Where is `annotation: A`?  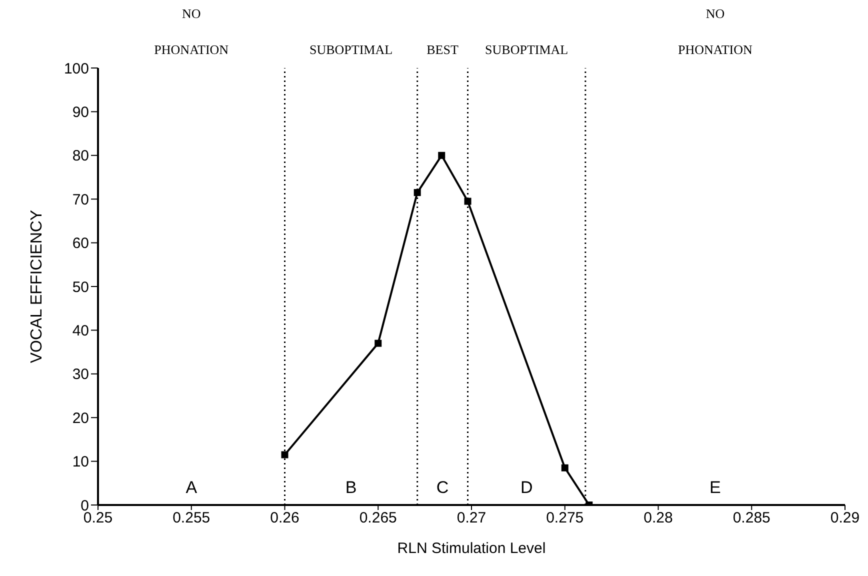
annotation: A is located at coordinates (192, 487).